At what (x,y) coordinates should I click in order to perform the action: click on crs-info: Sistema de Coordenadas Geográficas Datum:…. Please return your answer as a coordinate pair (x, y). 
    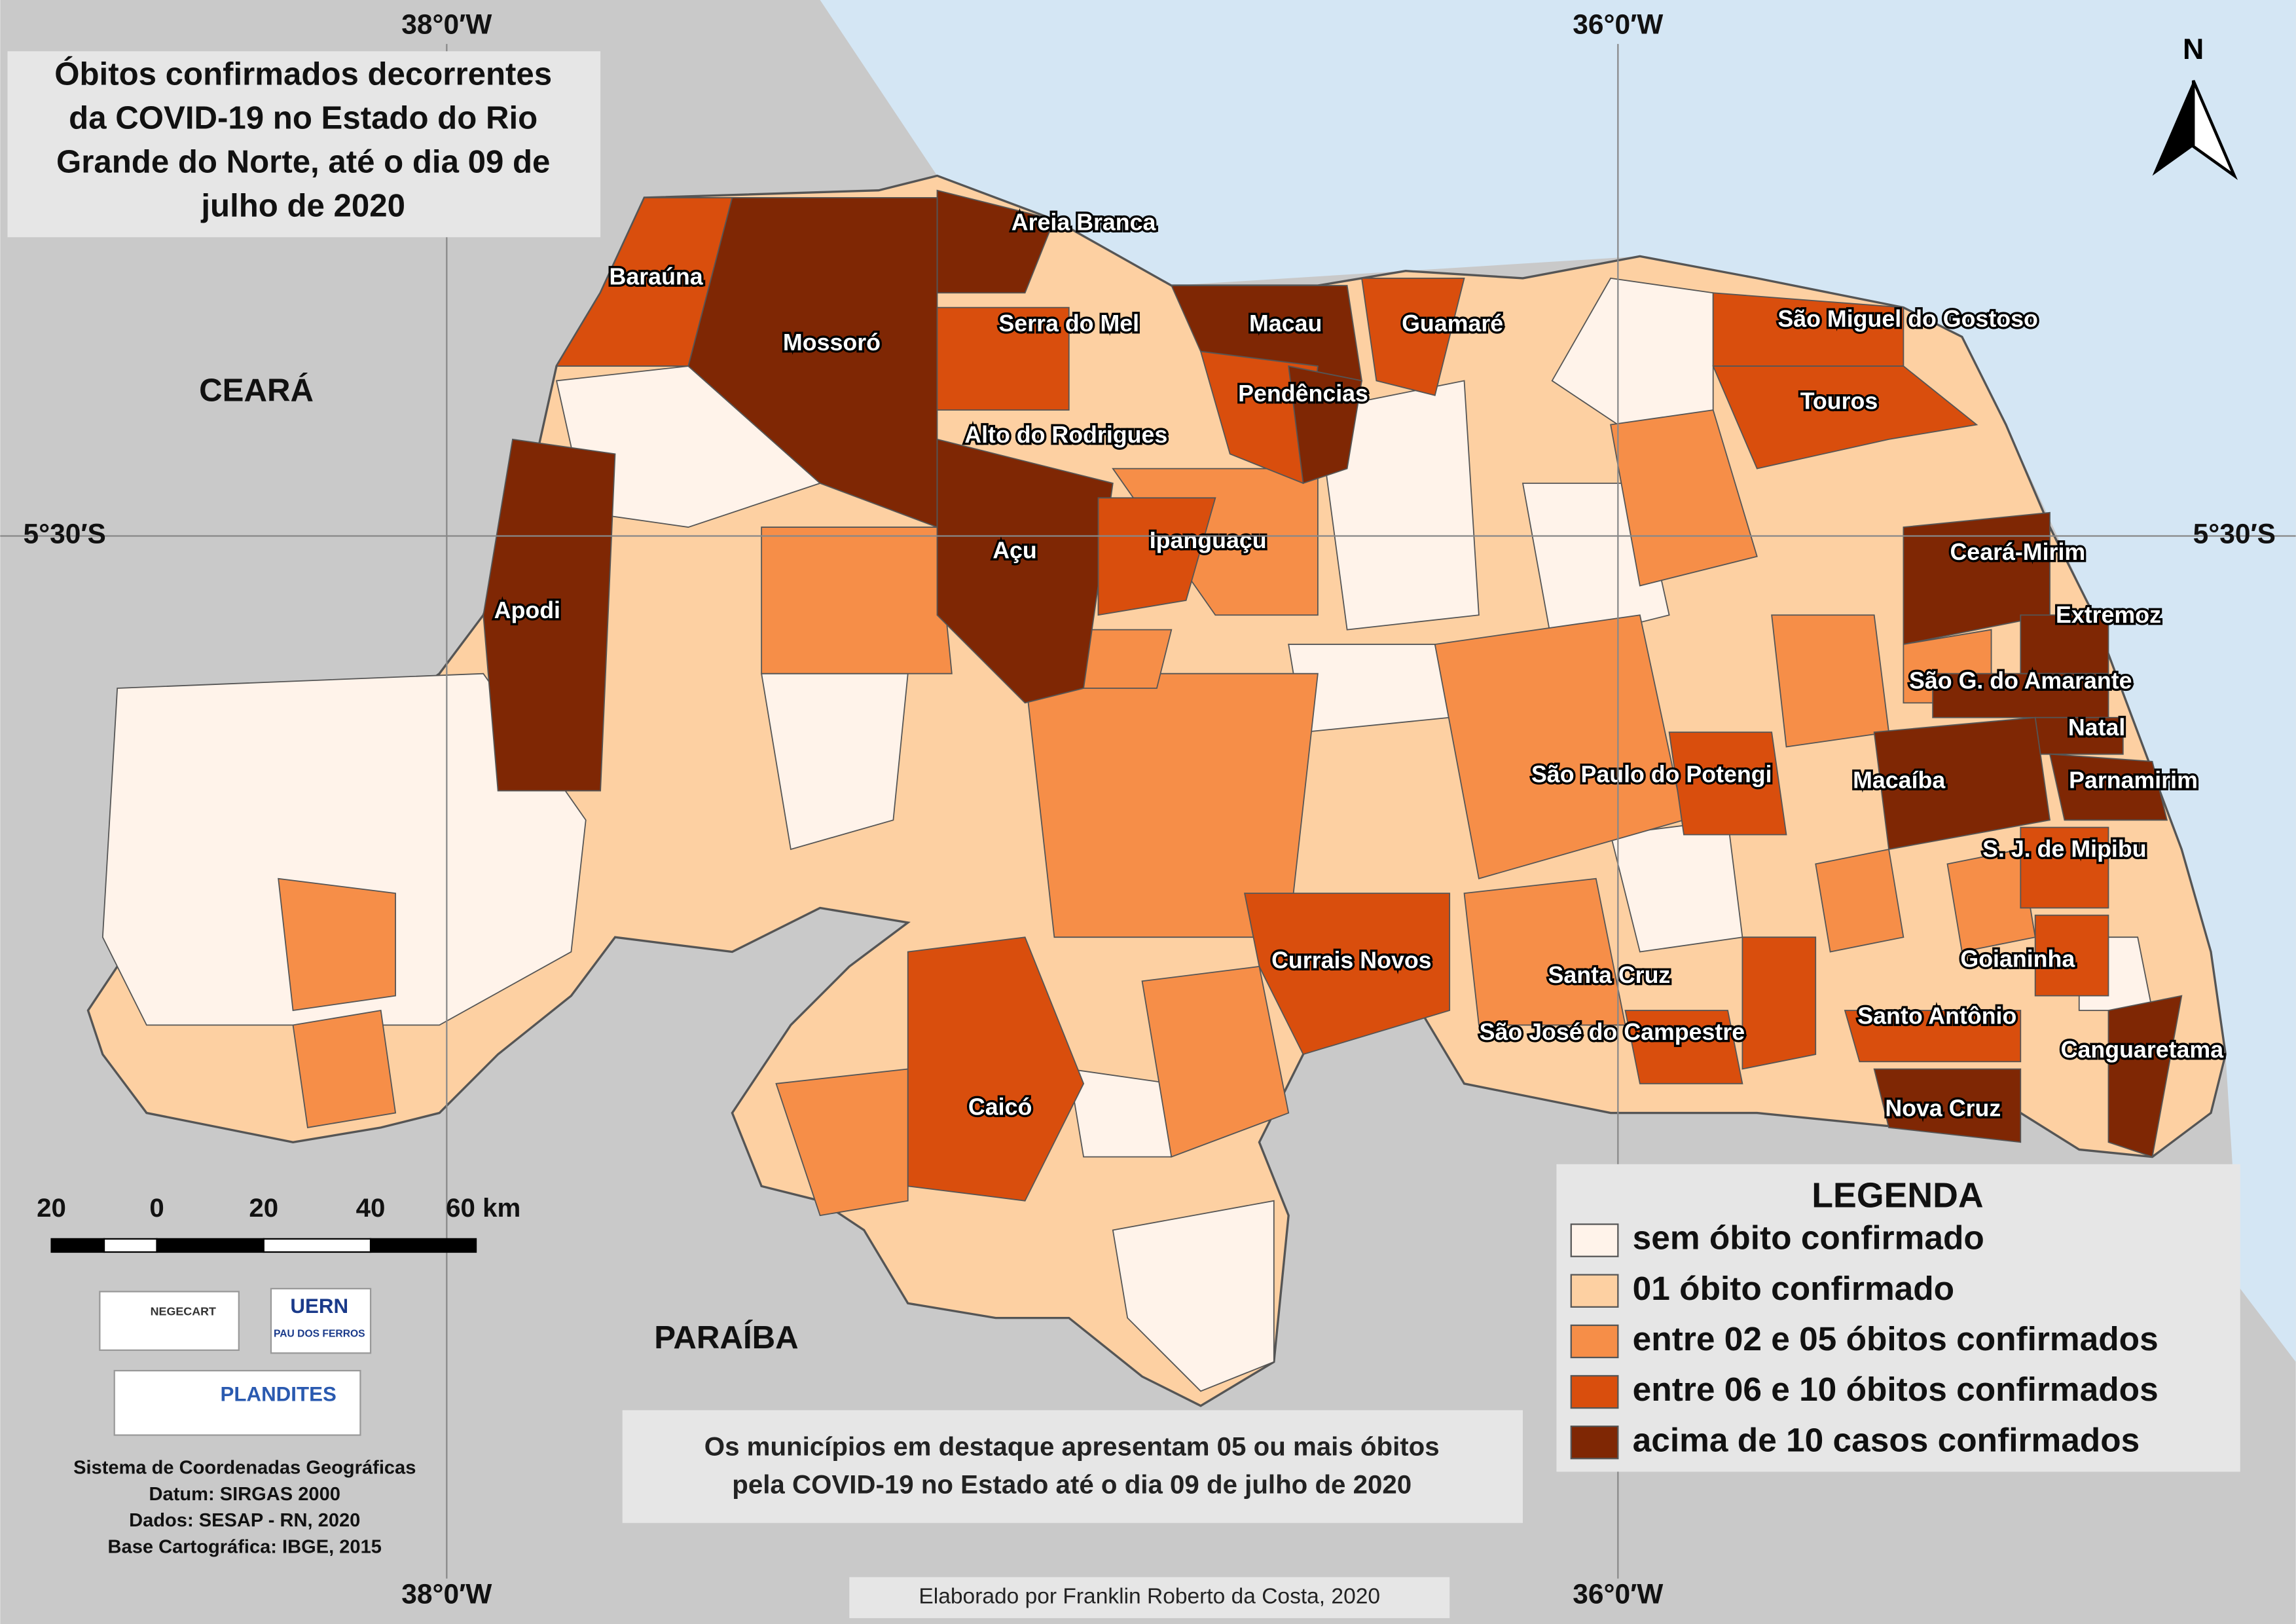
    Looking at the image, I should click on (244, 1508).